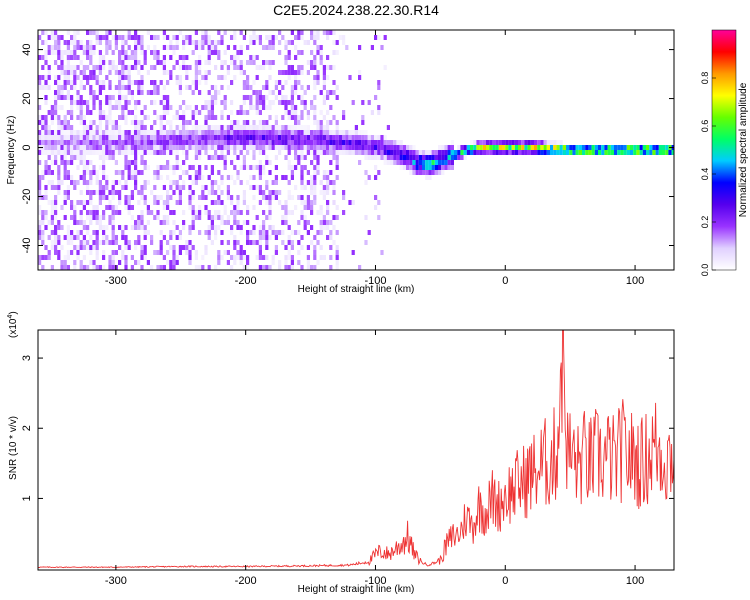 Image resolution: width=750 pixels, height=600 pixels. Describe the element at coordinates (375, 581) in the screenshot. I see `x-tick-label: -100` at that location.